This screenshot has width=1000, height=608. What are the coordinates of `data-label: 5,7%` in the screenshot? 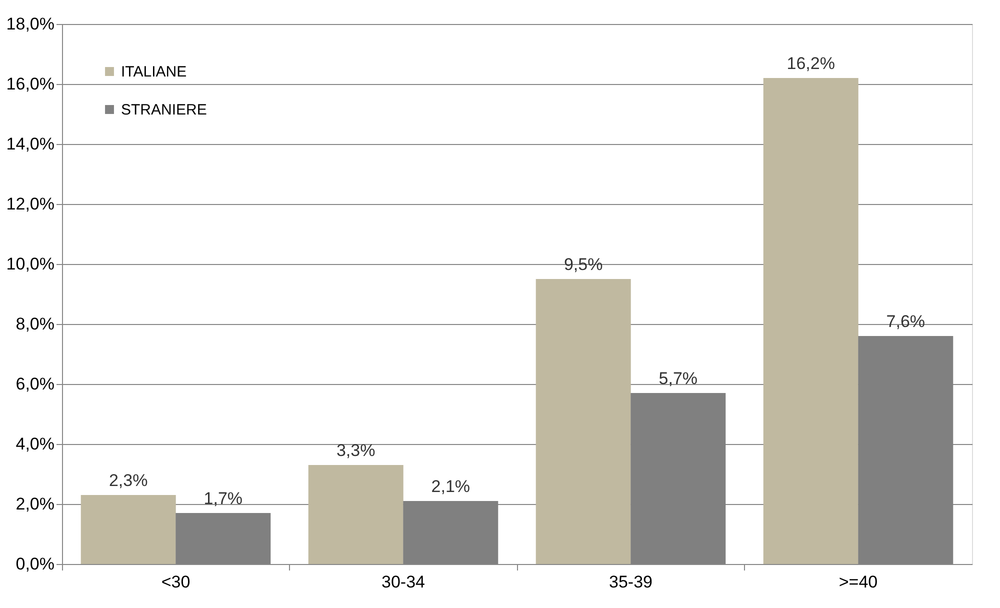 It's located at (678, 378).